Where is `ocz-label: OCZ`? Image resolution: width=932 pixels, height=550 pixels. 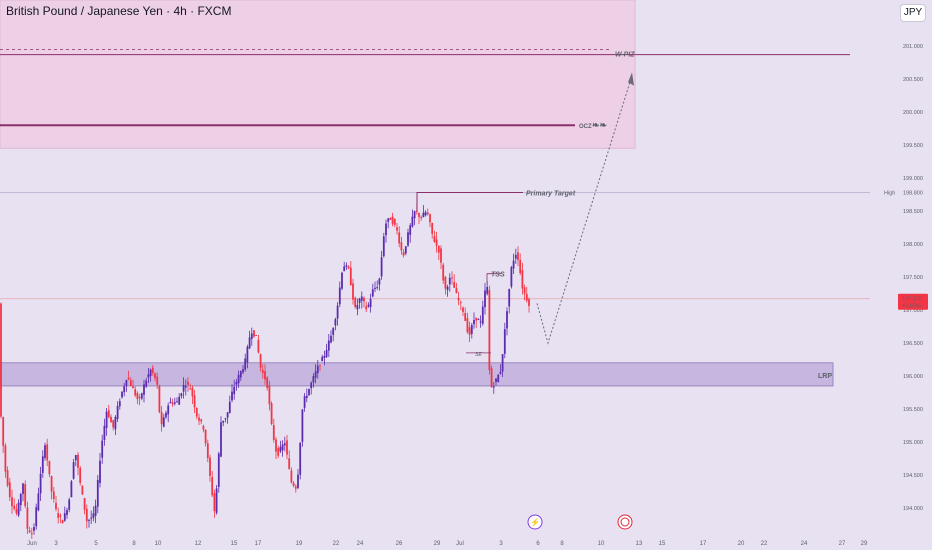
ocz-label: OCZ is located at coordinates (585, 127).